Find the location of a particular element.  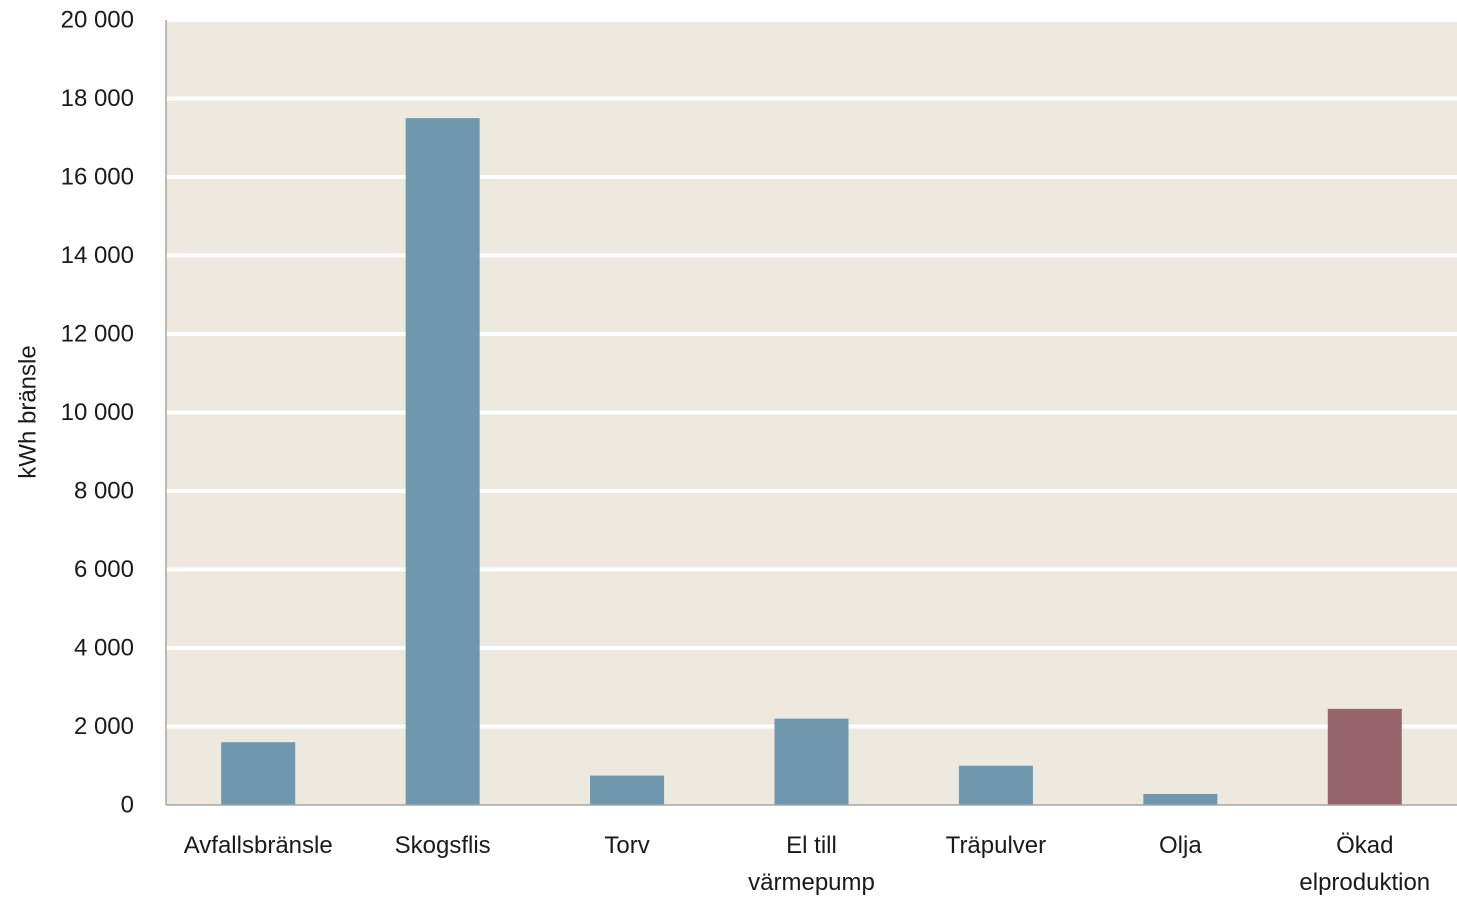

x-category-label: Olja is located at coordinates (1180, 845).